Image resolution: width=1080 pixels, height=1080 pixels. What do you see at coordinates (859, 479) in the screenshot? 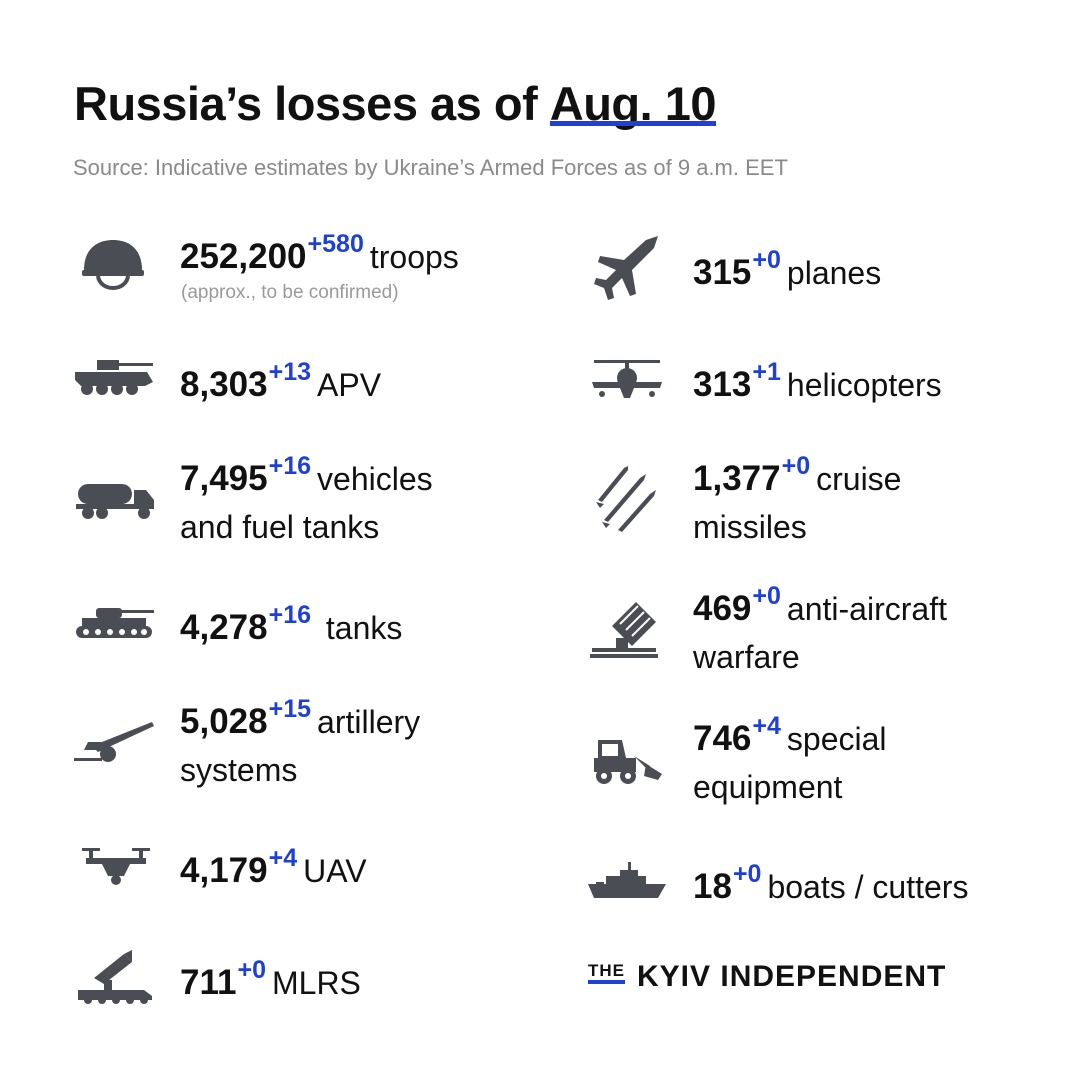
I see `missiles-label: cruise` at bounding box center [859, 479].